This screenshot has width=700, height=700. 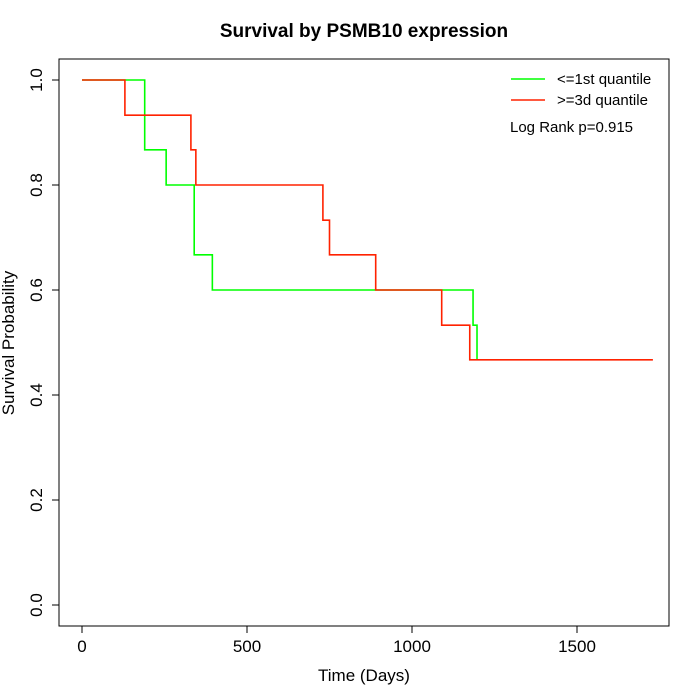 I want to click on y-tick-label: 0.0, so click(x=36, y=605).